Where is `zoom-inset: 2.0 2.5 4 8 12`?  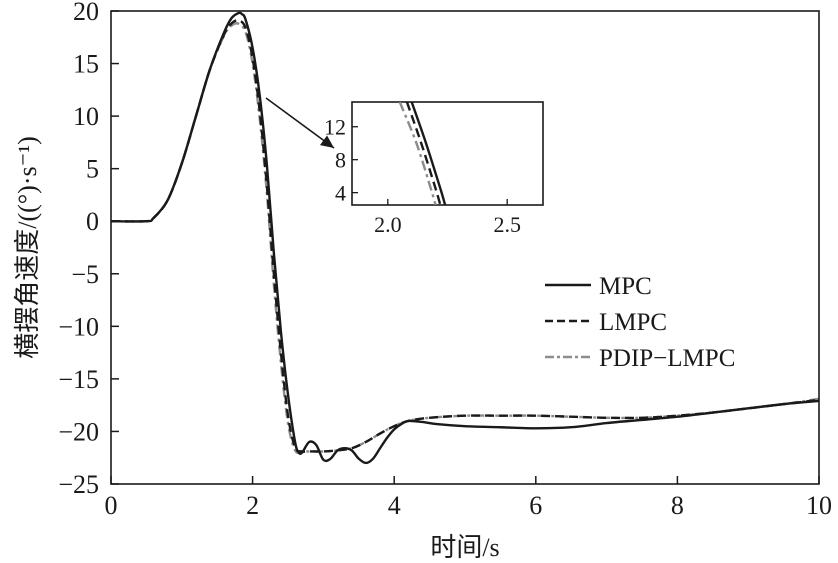 zoom-inset: 2.0 2.5 4 8 12 is located at coordinates (434, 169).